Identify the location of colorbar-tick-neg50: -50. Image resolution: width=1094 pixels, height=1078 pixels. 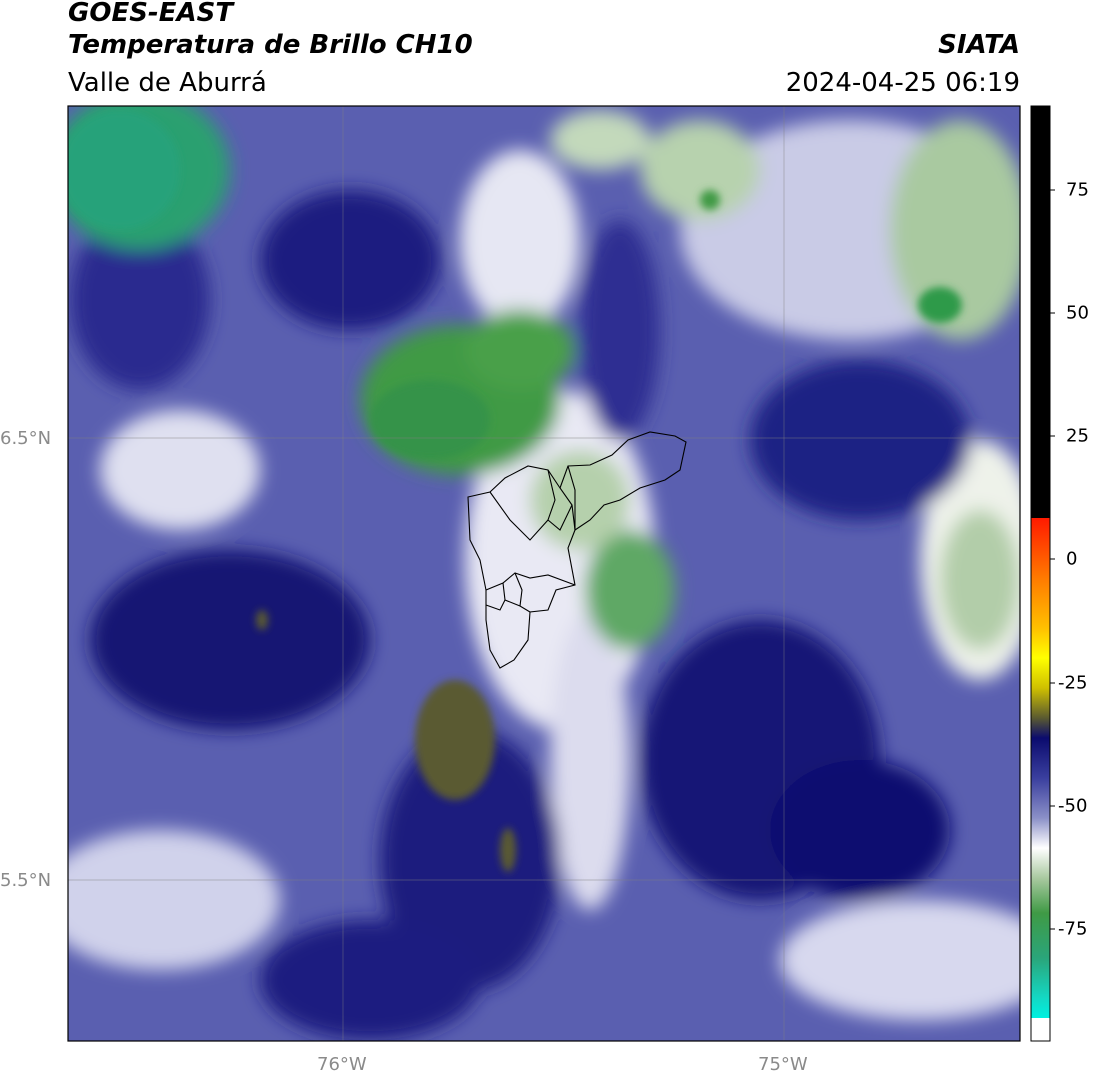
(1073, 806).